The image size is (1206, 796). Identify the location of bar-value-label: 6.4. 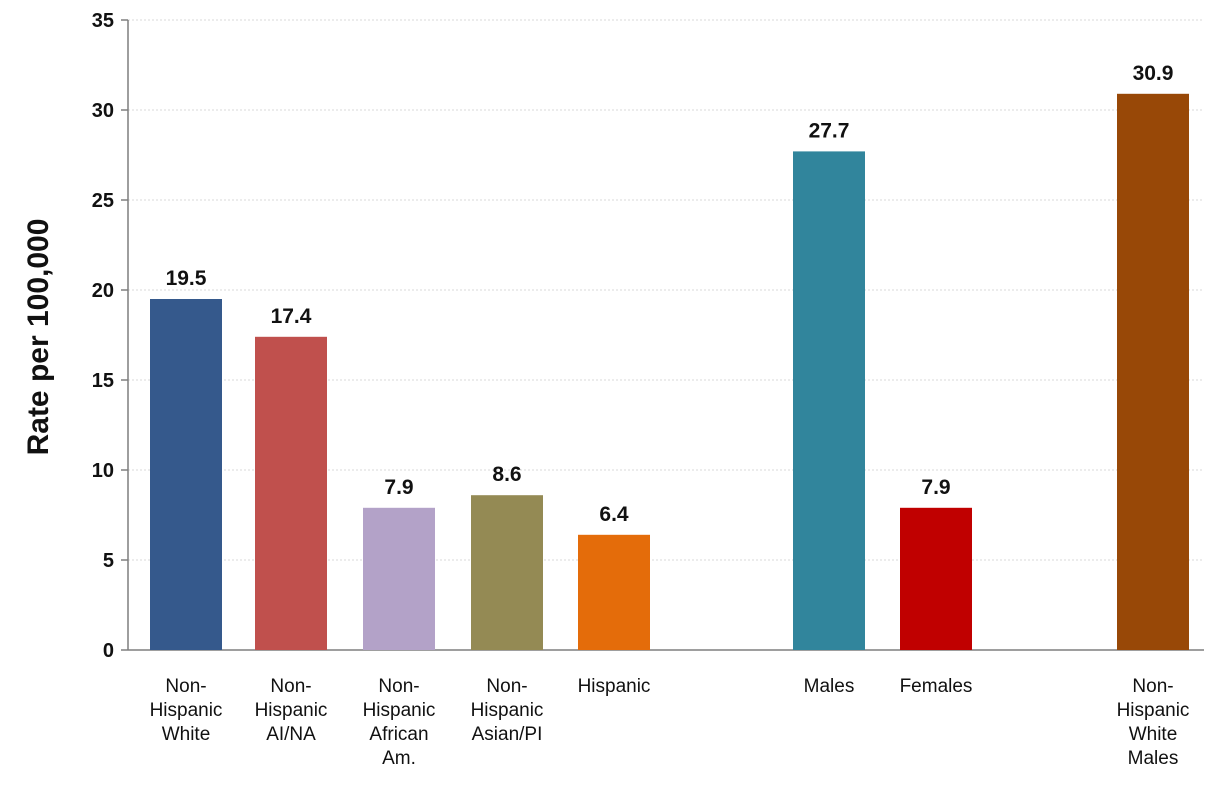
(614, 514).